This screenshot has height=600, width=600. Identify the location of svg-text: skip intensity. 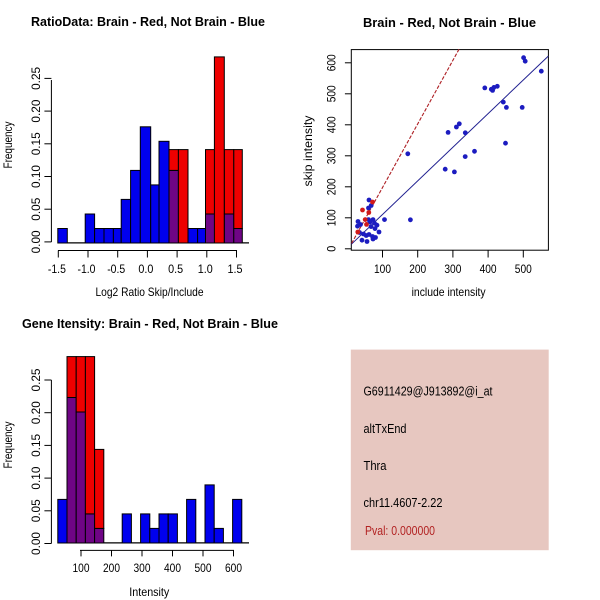
(308, 151).